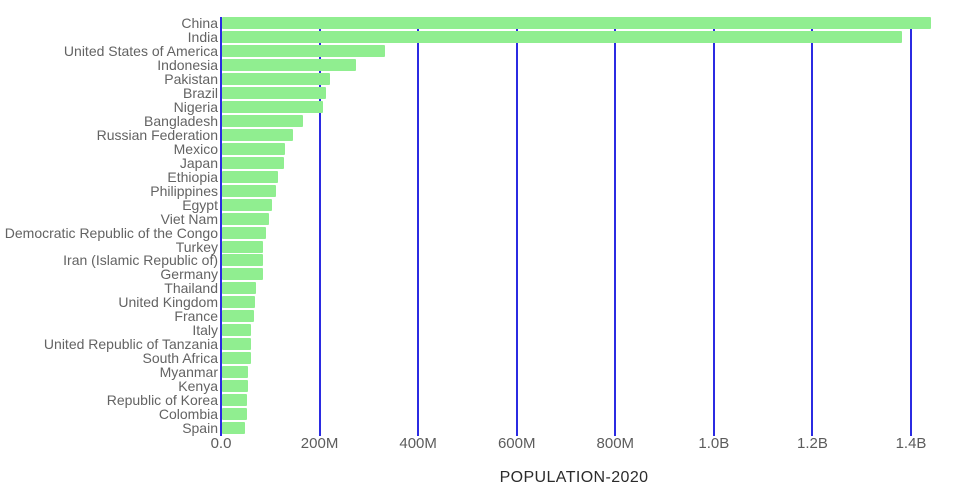  I want to click on bar-republic-of-korea, so click(234, 400).